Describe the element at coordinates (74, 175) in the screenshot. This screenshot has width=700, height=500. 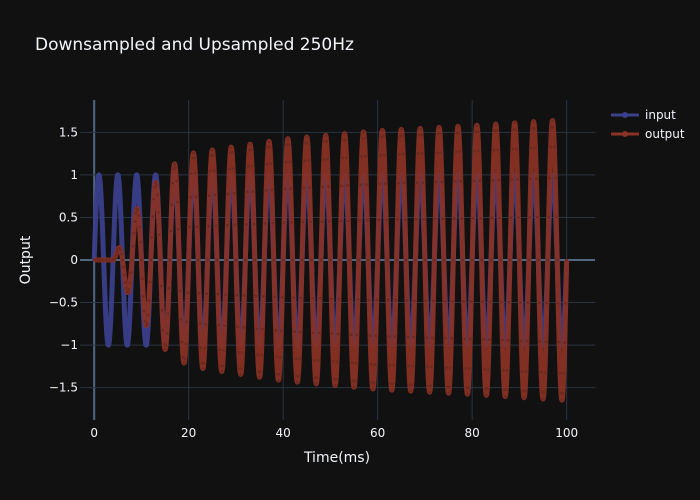
I see `y-tick-label: 1` at that location.